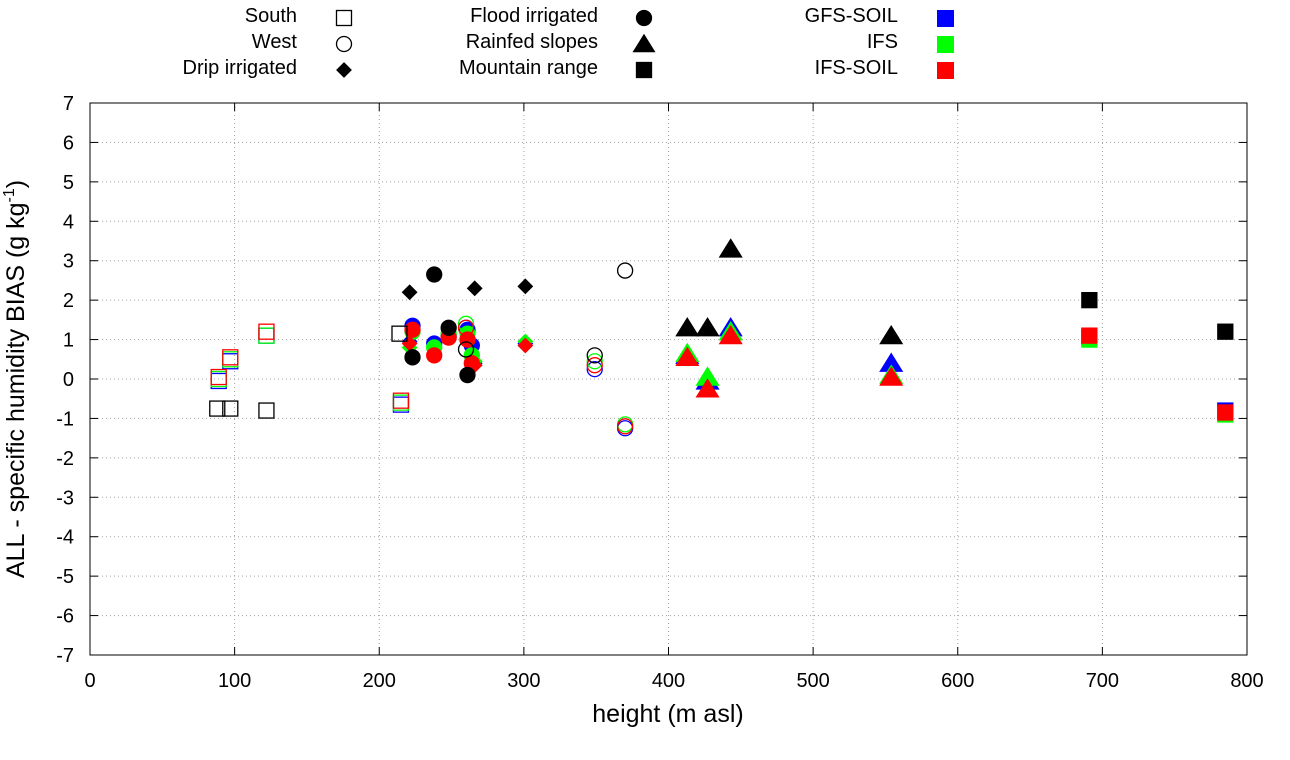 The height and width of the screenshot is (760, 1290). What do you see at coordinates (65, 617) in the screenshot?
I see `y-tick-label: -6` at bounding box center [65, 617].